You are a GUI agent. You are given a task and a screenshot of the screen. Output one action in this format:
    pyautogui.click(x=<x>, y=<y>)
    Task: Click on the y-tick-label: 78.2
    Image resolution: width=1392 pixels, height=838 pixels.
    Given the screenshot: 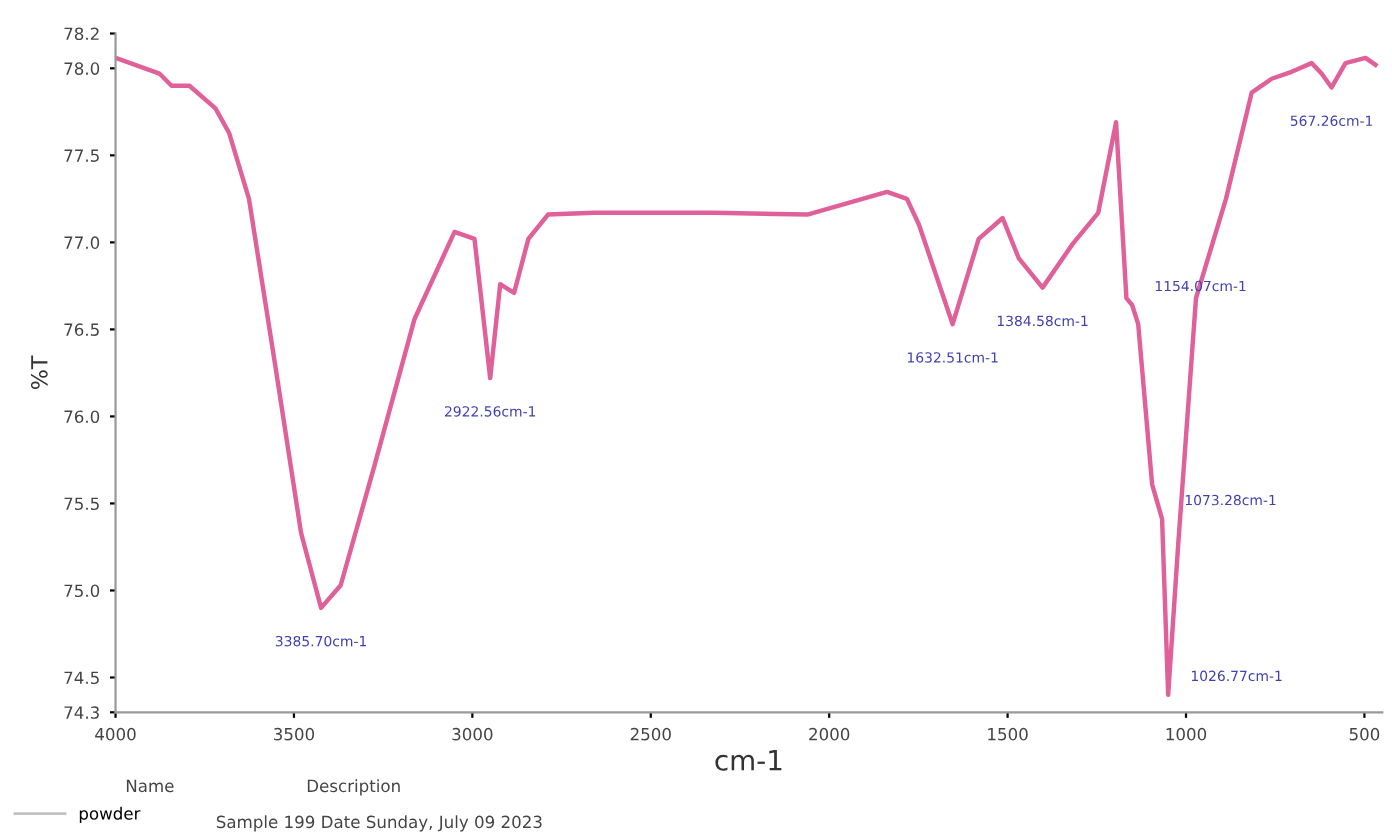 What is the action you would take?
    pyautogui.click(x=81, y=34)
    